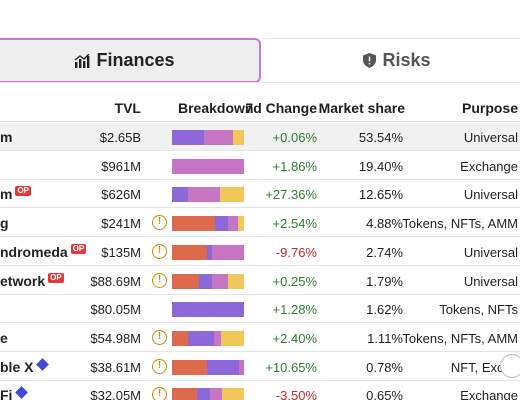 The height and width of the screenshot is (400, 520). Describe the element at coordinates (4, 223) in the screenshot. I see `project-name: g` at that location.